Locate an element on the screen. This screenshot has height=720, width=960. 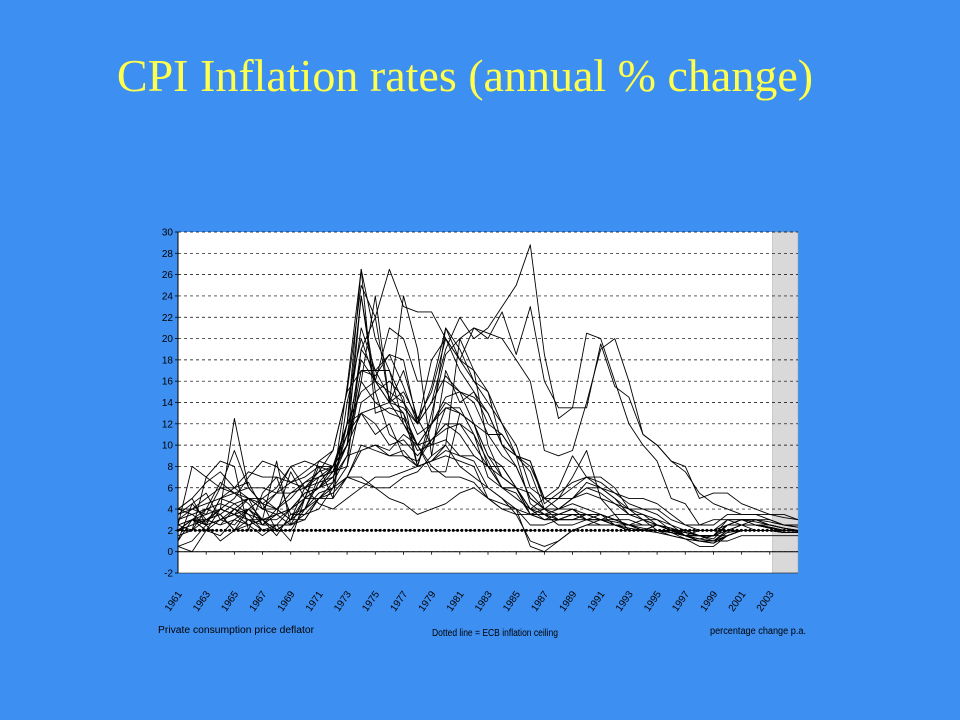
x-tick-label: 1991 is located at coordinates (597, 601).